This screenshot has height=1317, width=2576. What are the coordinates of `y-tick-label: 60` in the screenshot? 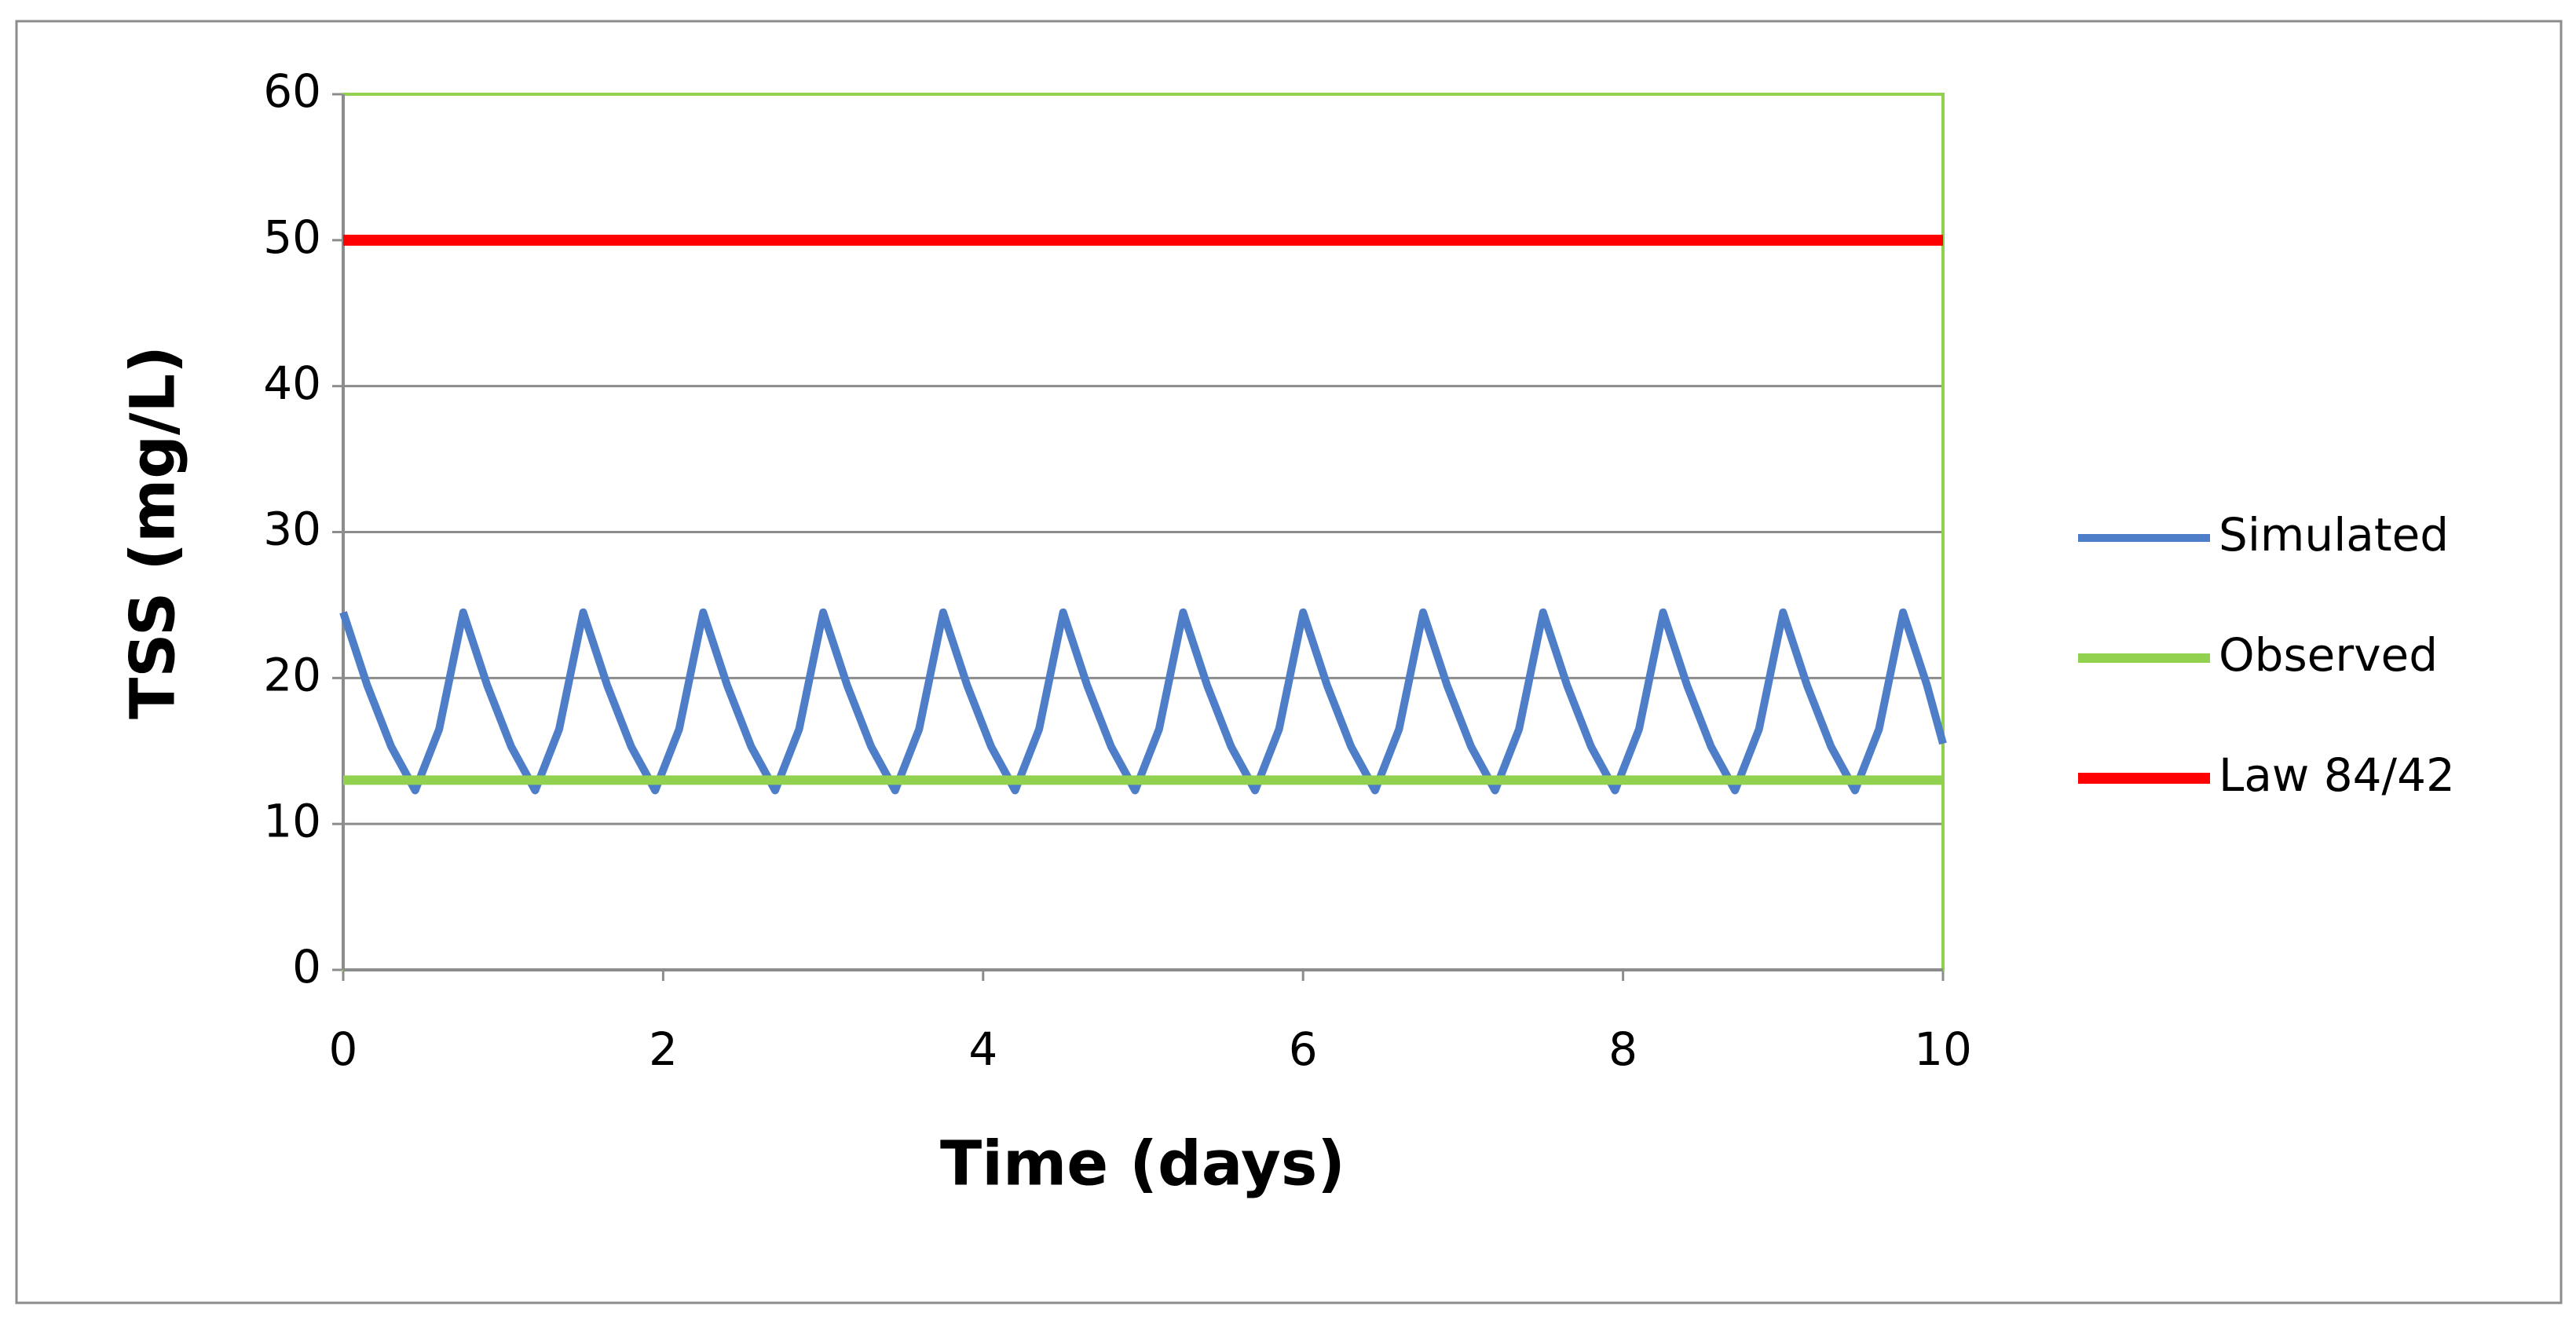 It's located at (292, 91).